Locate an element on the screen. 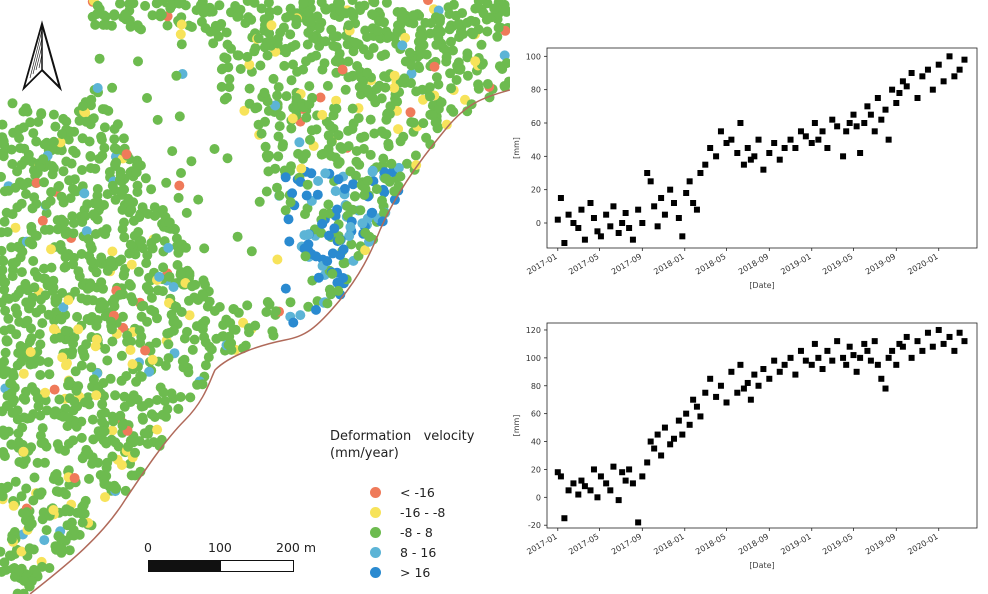  legend-swatch is located at coordinates (375, 572).